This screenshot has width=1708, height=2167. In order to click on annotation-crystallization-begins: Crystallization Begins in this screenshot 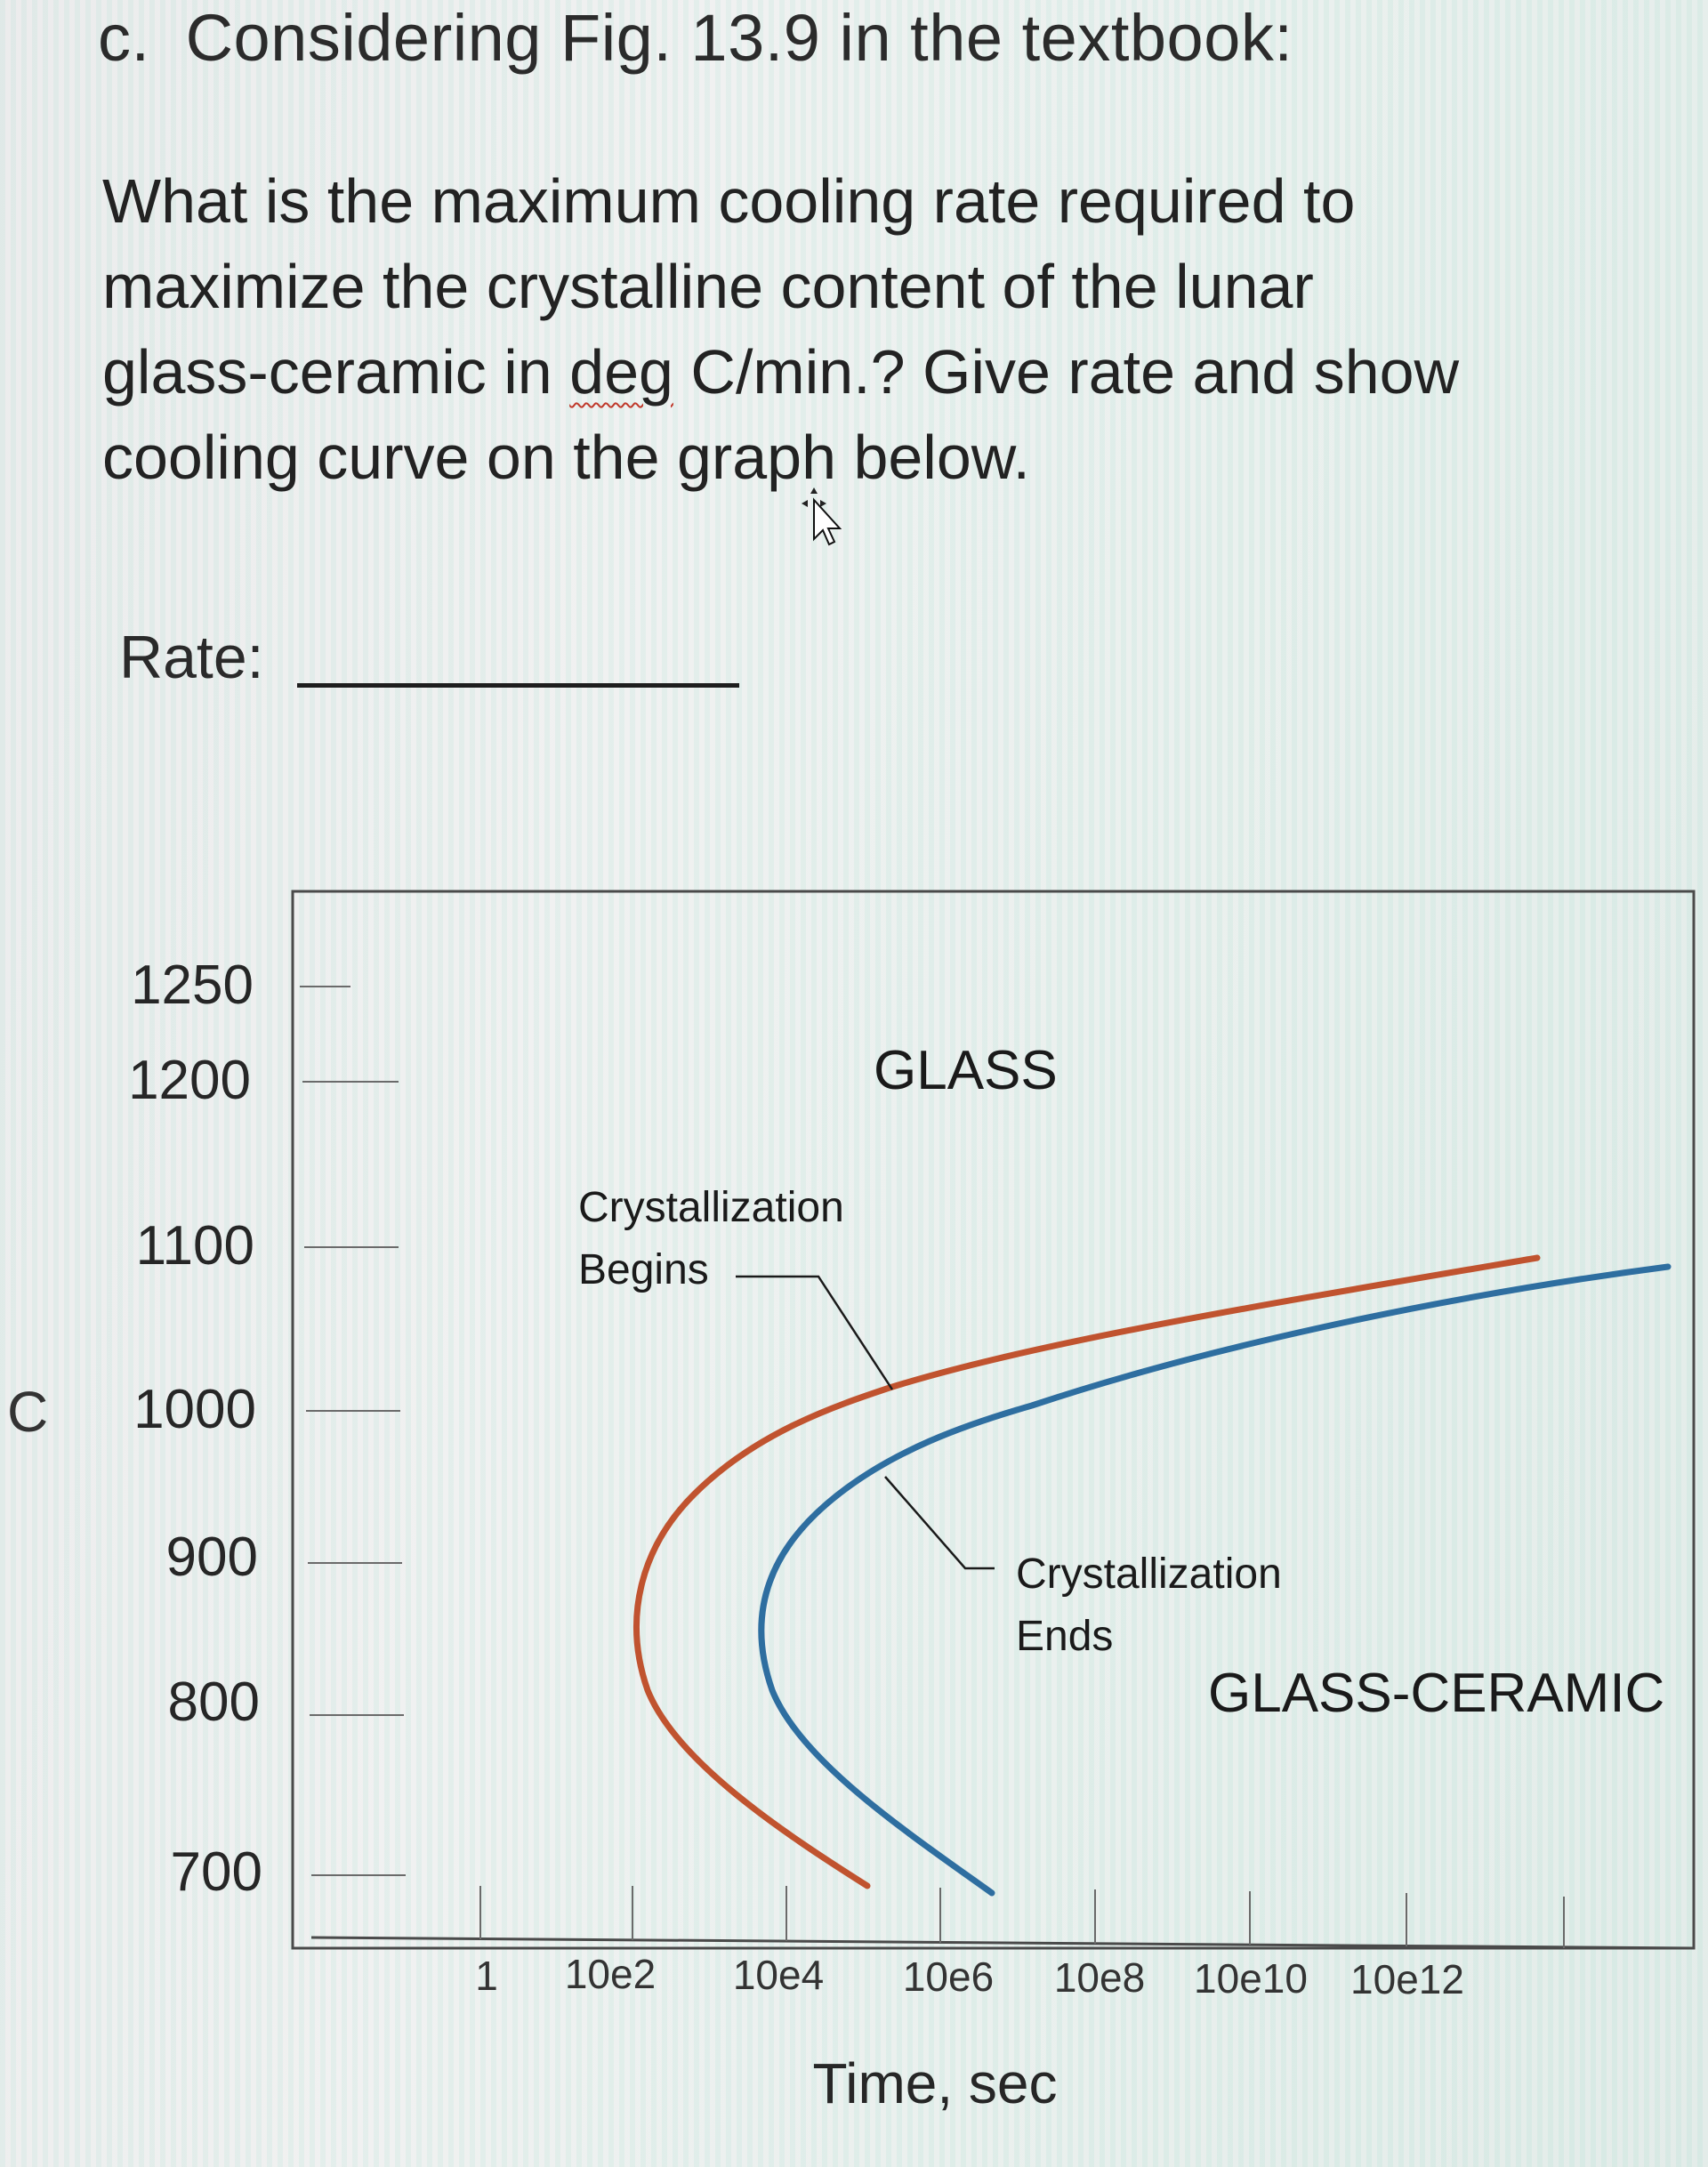, I will do `click(711, 1239)`.